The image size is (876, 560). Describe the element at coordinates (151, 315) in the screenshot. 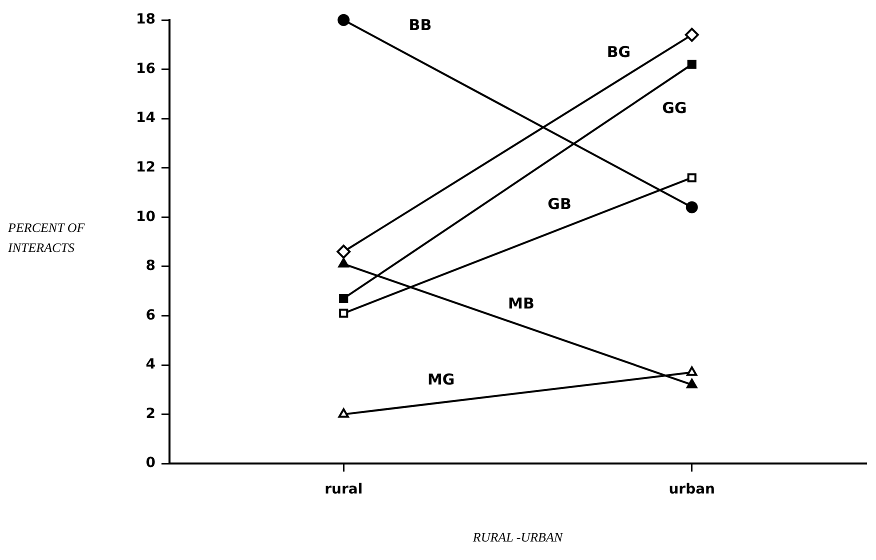

I see `y-tick-label: 6` at that location.